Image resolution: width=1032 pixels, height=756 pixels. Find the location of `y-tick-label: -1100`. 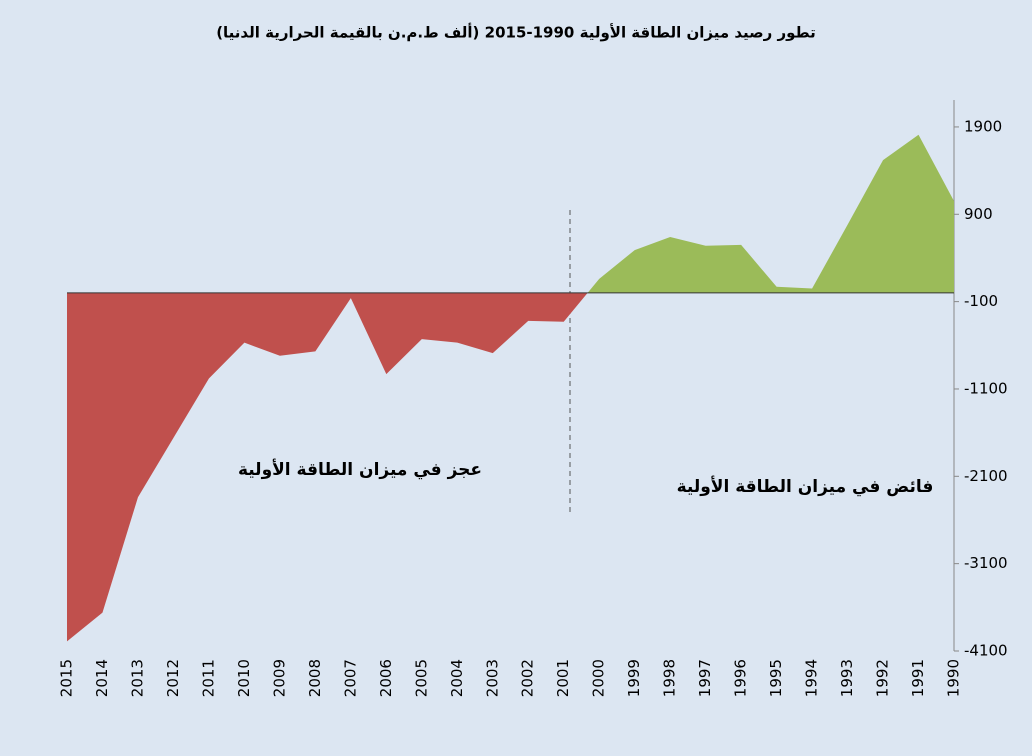

y-tick-label: -1100 is located at coordinates (986, 388).